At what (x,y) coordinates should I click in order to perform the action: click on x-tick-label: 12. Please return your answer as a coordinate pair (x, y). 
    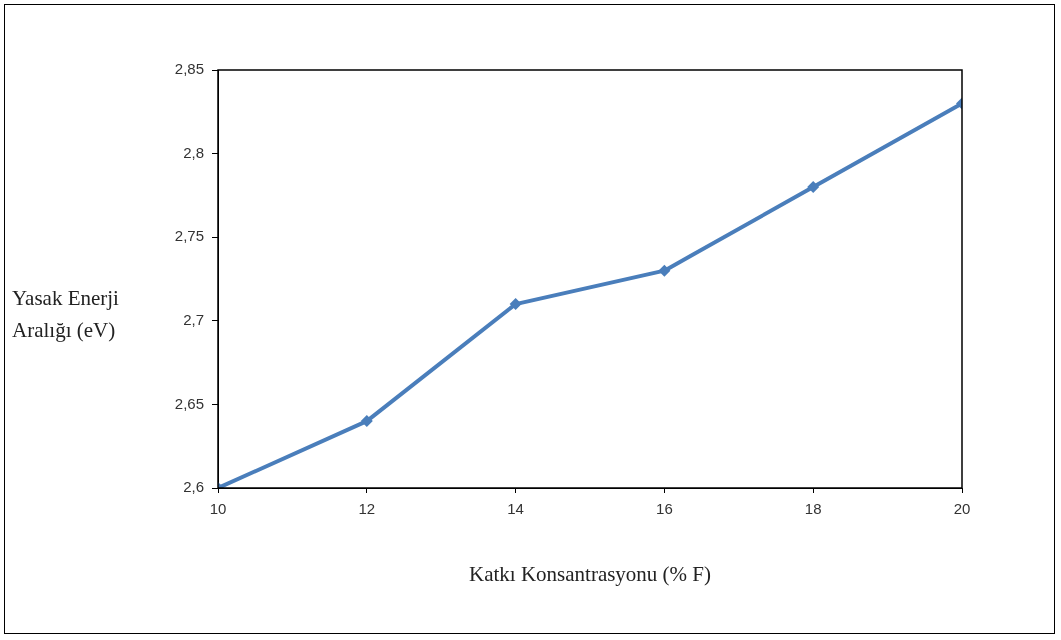
    Looking at the image, I should click on (367, 509).